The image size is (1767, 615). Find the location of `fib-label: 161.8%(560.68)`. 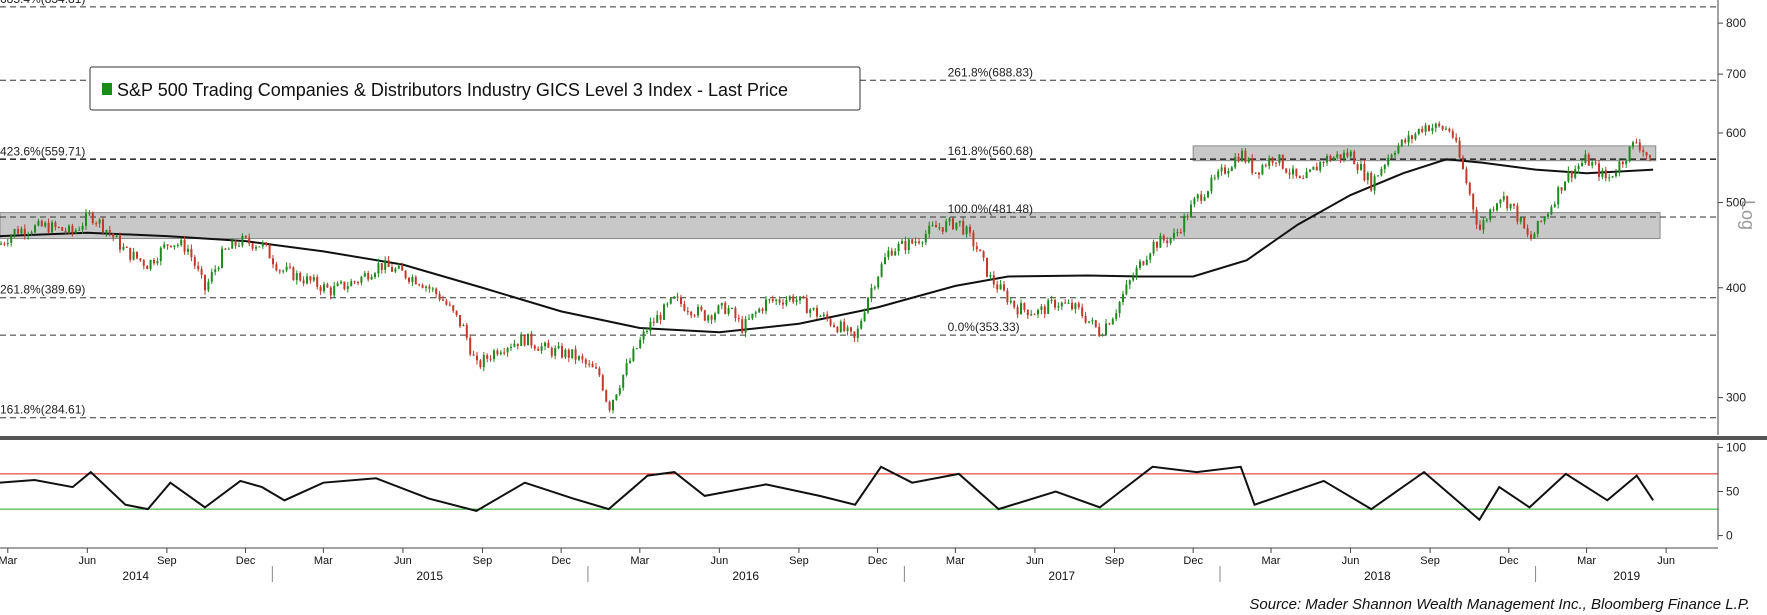

fib-label: 161.8%(560.68) is located at coordinates (990, 151).